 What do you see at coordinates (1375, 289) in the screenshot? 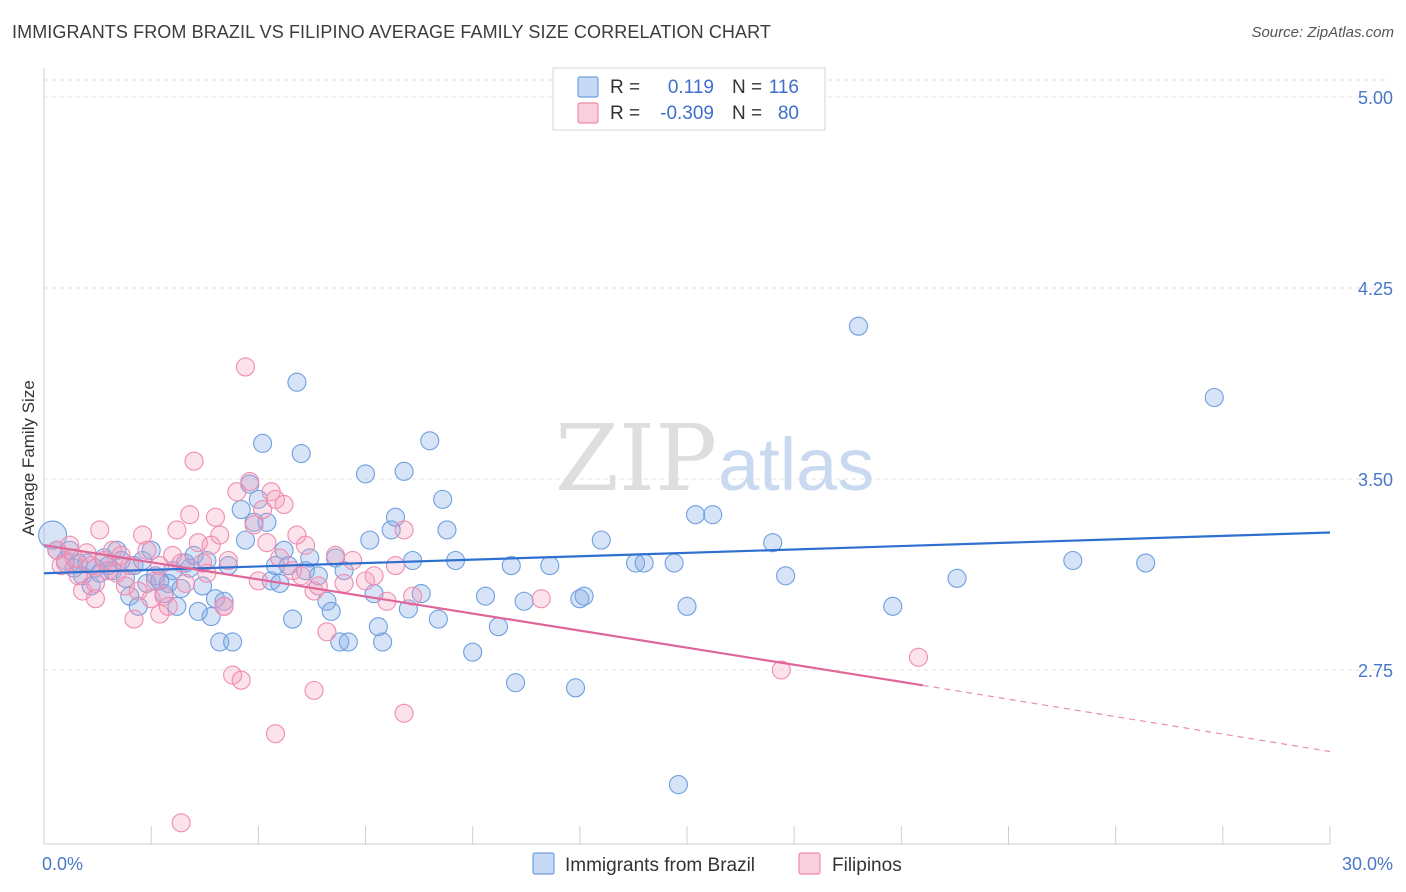
I see `y-tick-label: 4.25` at bounding box center [1375, 289].